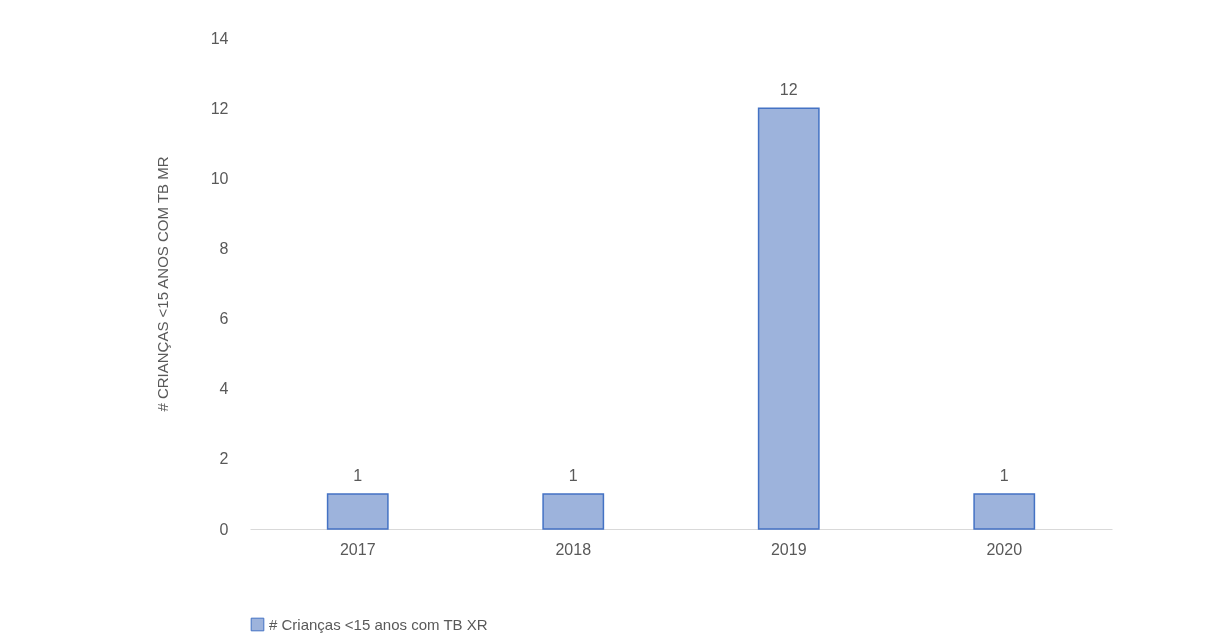 The height and width of the screenshot is (644, 1212). I want to click on x-tick-label: 2017, so click(357, 549).